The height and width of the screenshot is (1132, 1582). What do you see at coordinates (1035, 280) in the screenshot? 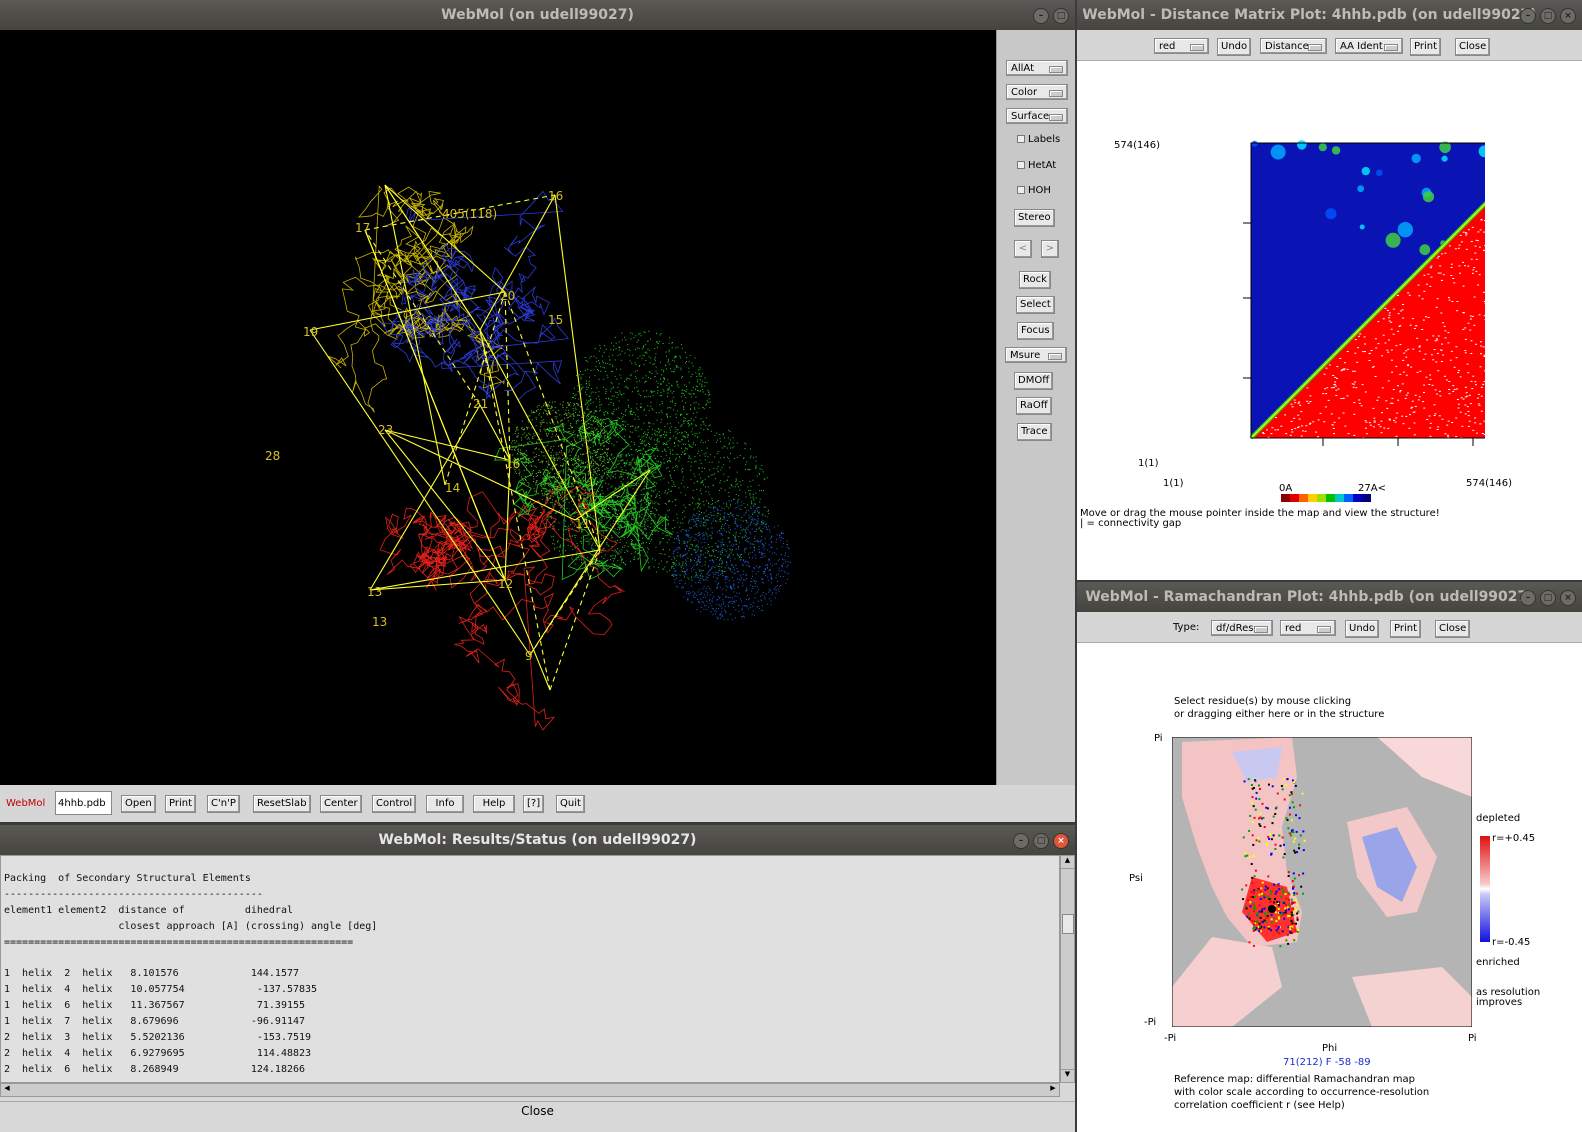
I see `rock-button: Rock` at bounding box center [1035, 280].